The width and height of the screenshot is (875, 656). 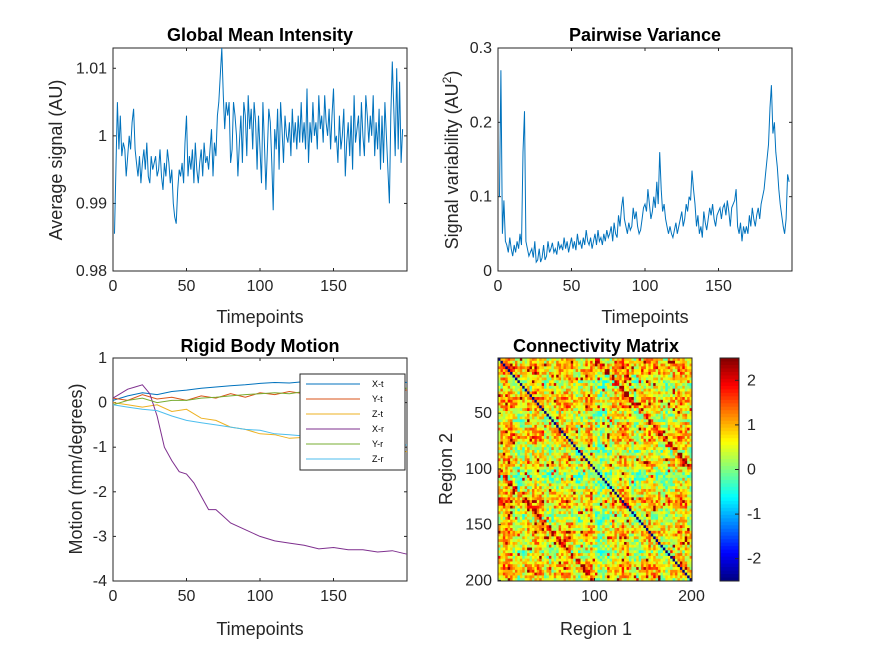 I want to click on chart-title: Connectivity Matrix, so click(x=596, y=346).